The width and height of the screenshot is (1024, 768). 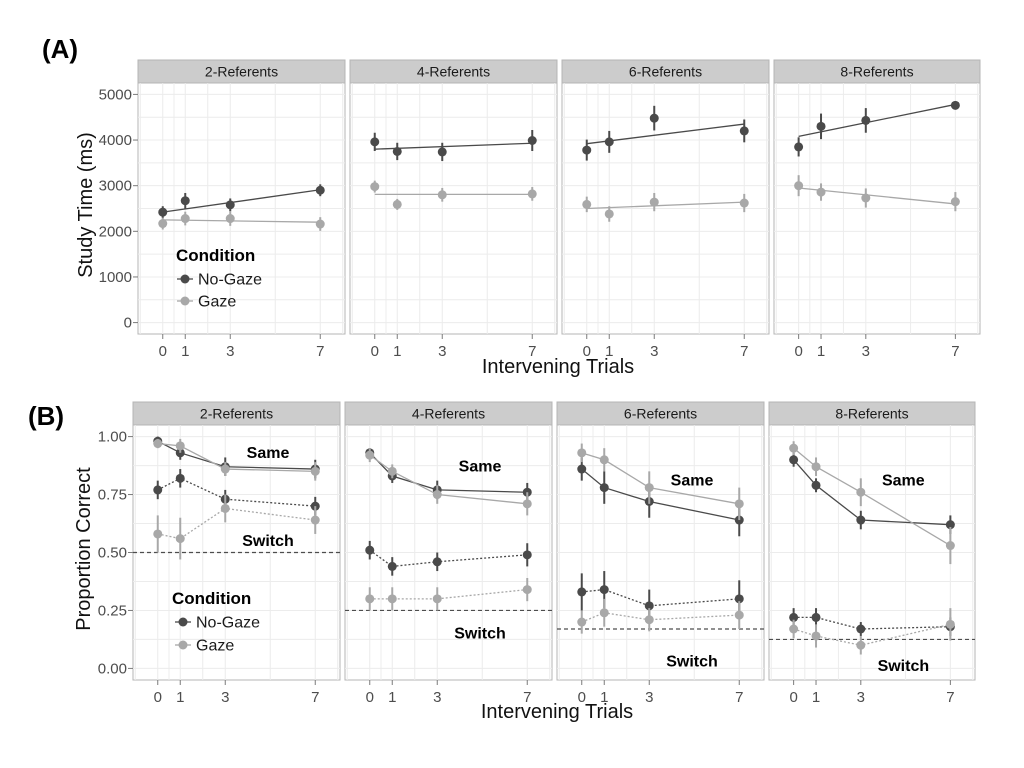 I want to click on facet-4-referents: 4-Referents Same Switch 0 1 3 7, so click(x=448, y=553).